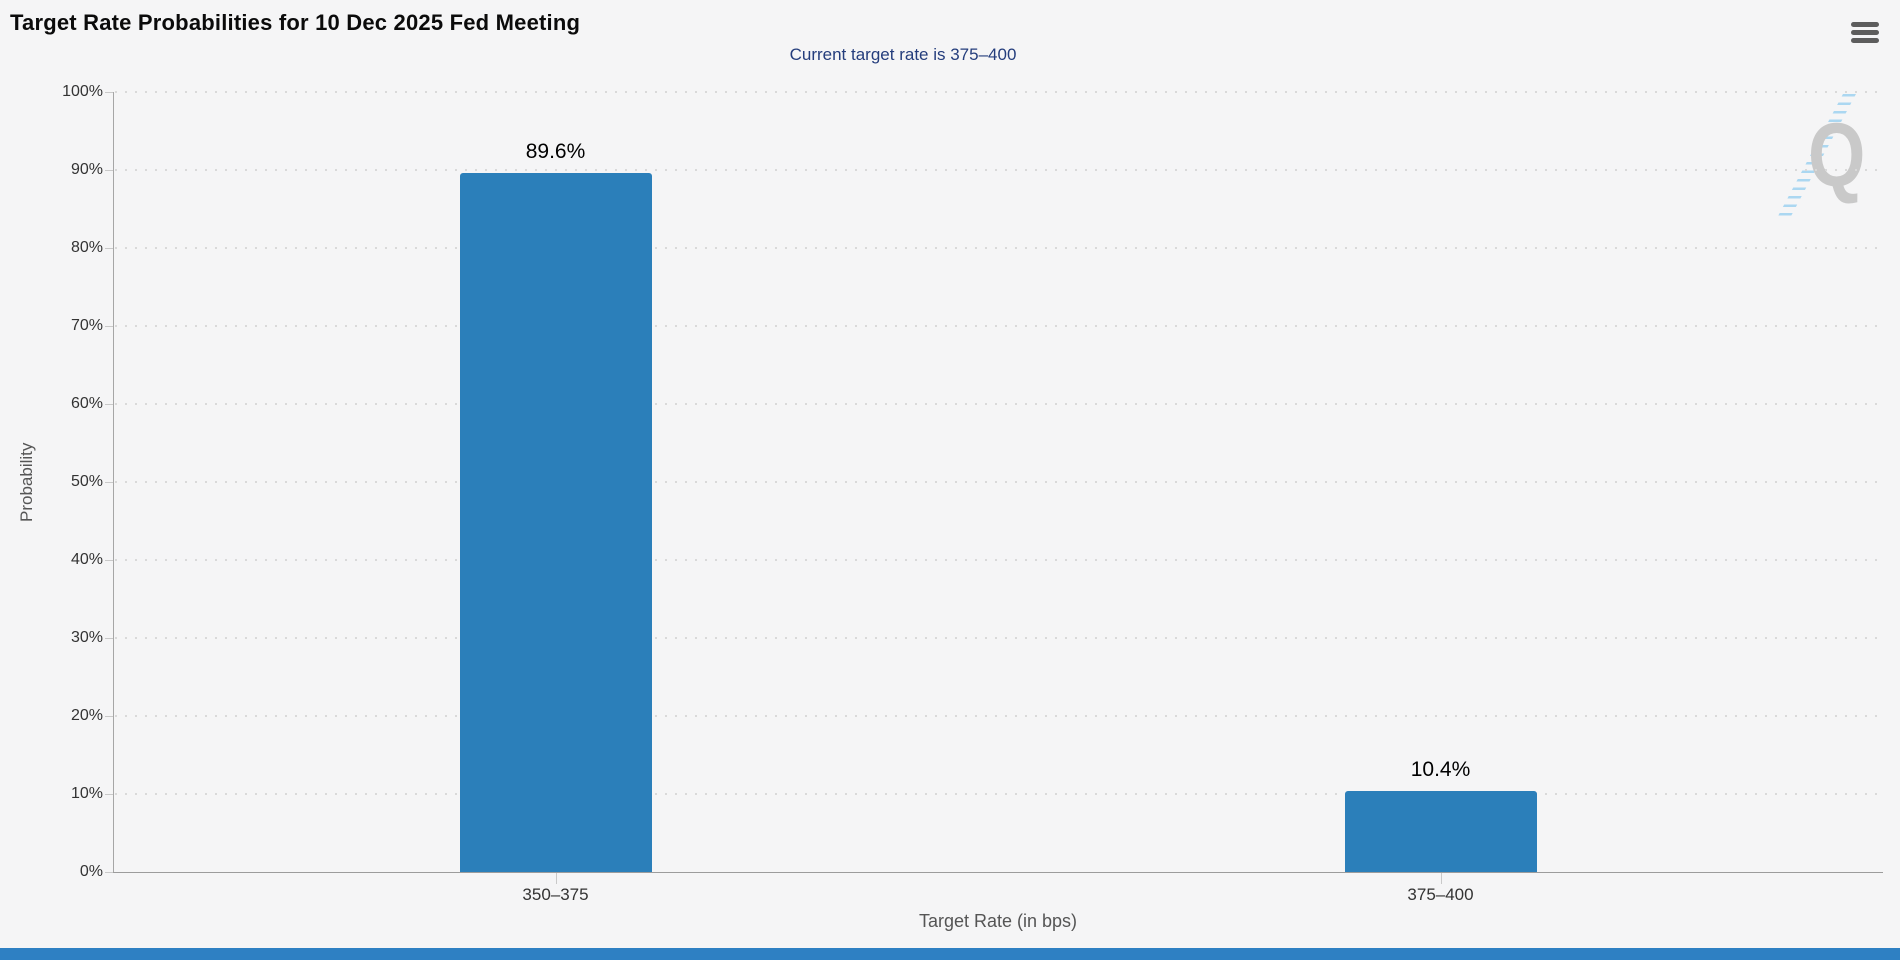 This screenshot has height=960, width=1900. I want to click on y-tick-label: 60%, so click(86, 403).